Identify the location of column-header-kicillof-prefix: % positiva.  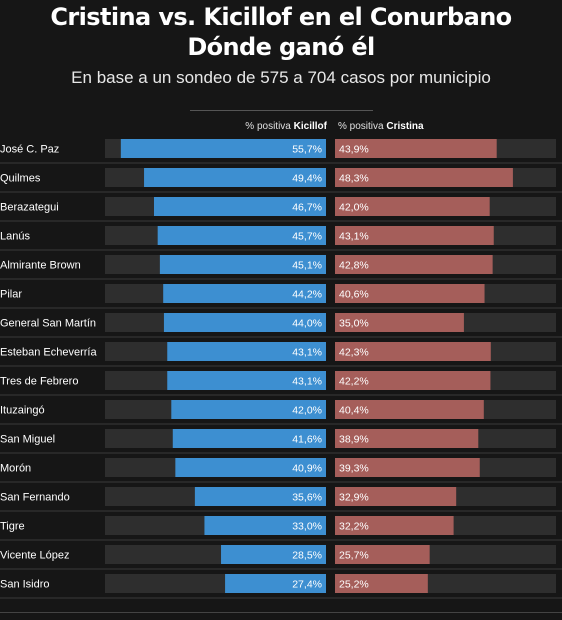
(268, 126).